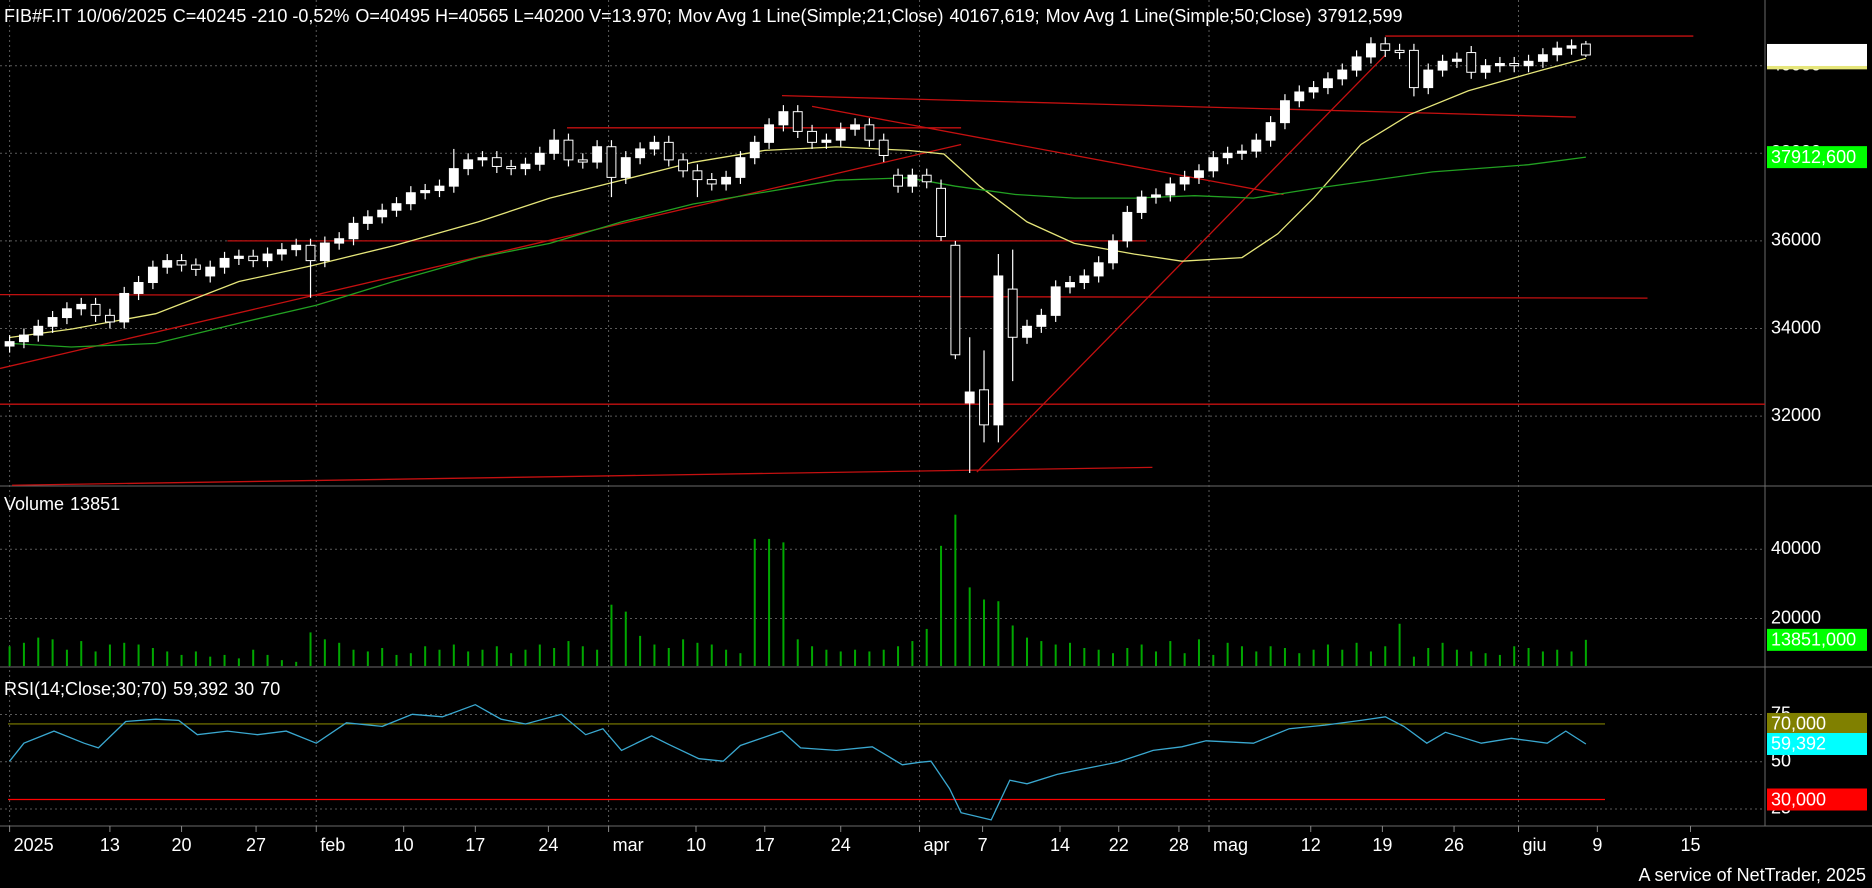  I want to click on value-box-label: 40245, so click(1796, 55).